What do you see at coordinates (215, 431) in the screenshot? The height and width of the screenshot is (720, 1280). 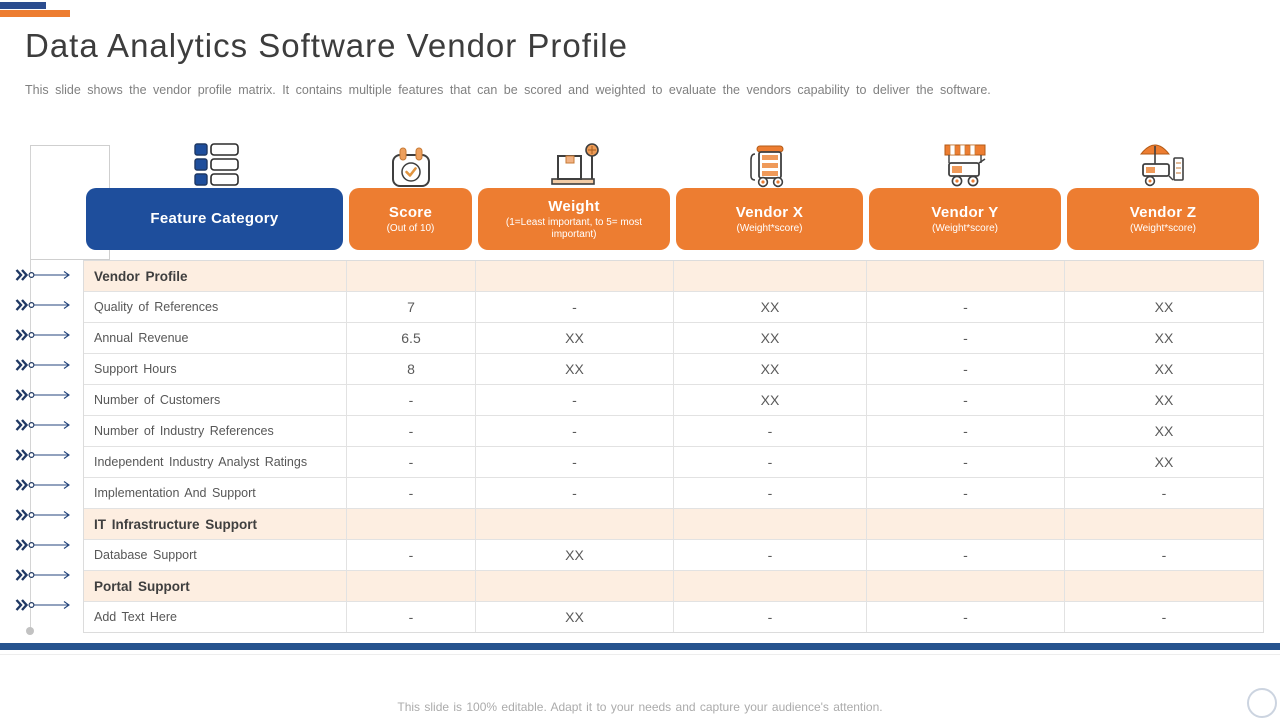 I see `row-label: Number of Industry References` at bounding box center [215, 431].